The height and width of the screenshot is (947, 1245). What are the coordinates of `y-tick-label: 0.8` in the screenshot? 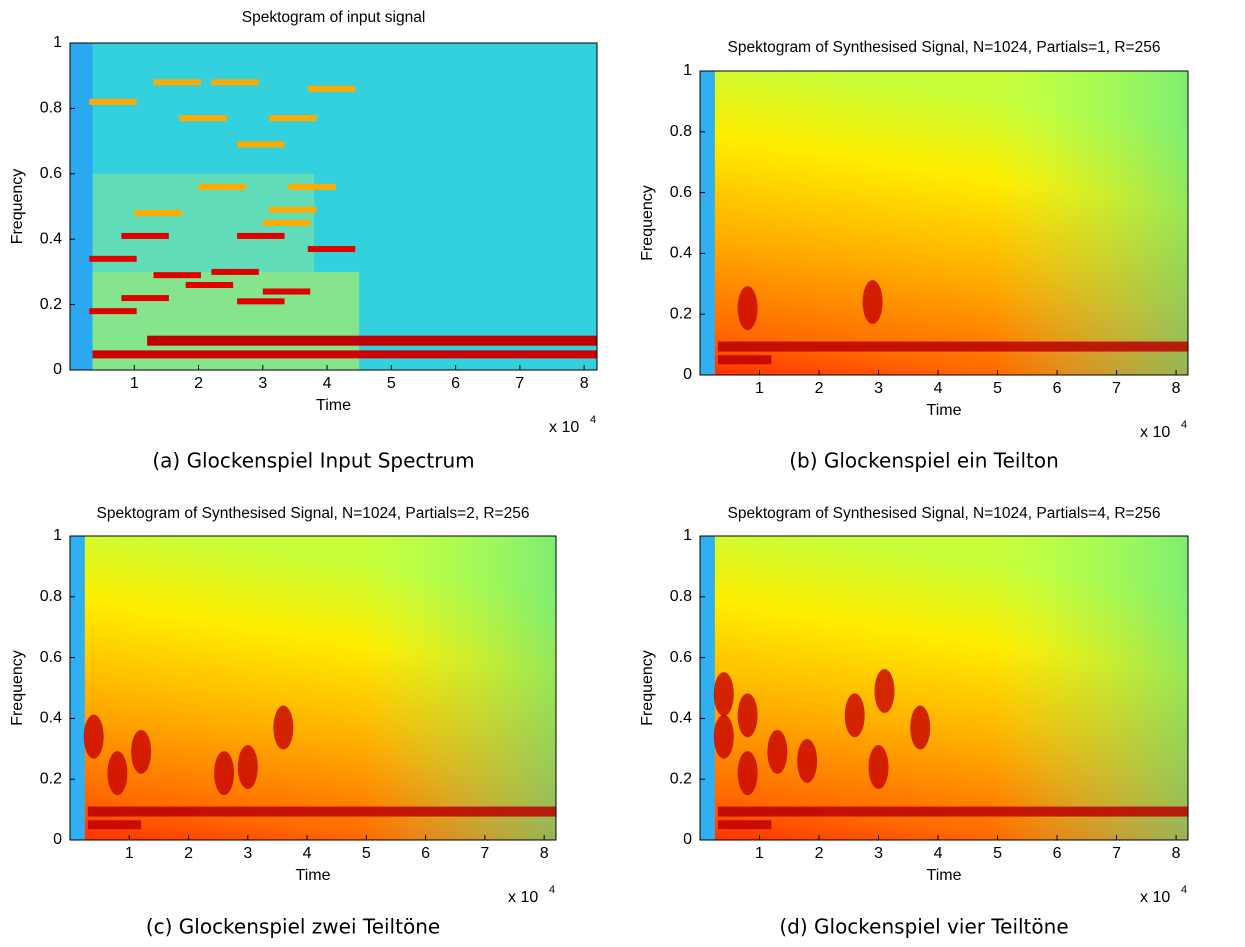 It's located at (51, 108).